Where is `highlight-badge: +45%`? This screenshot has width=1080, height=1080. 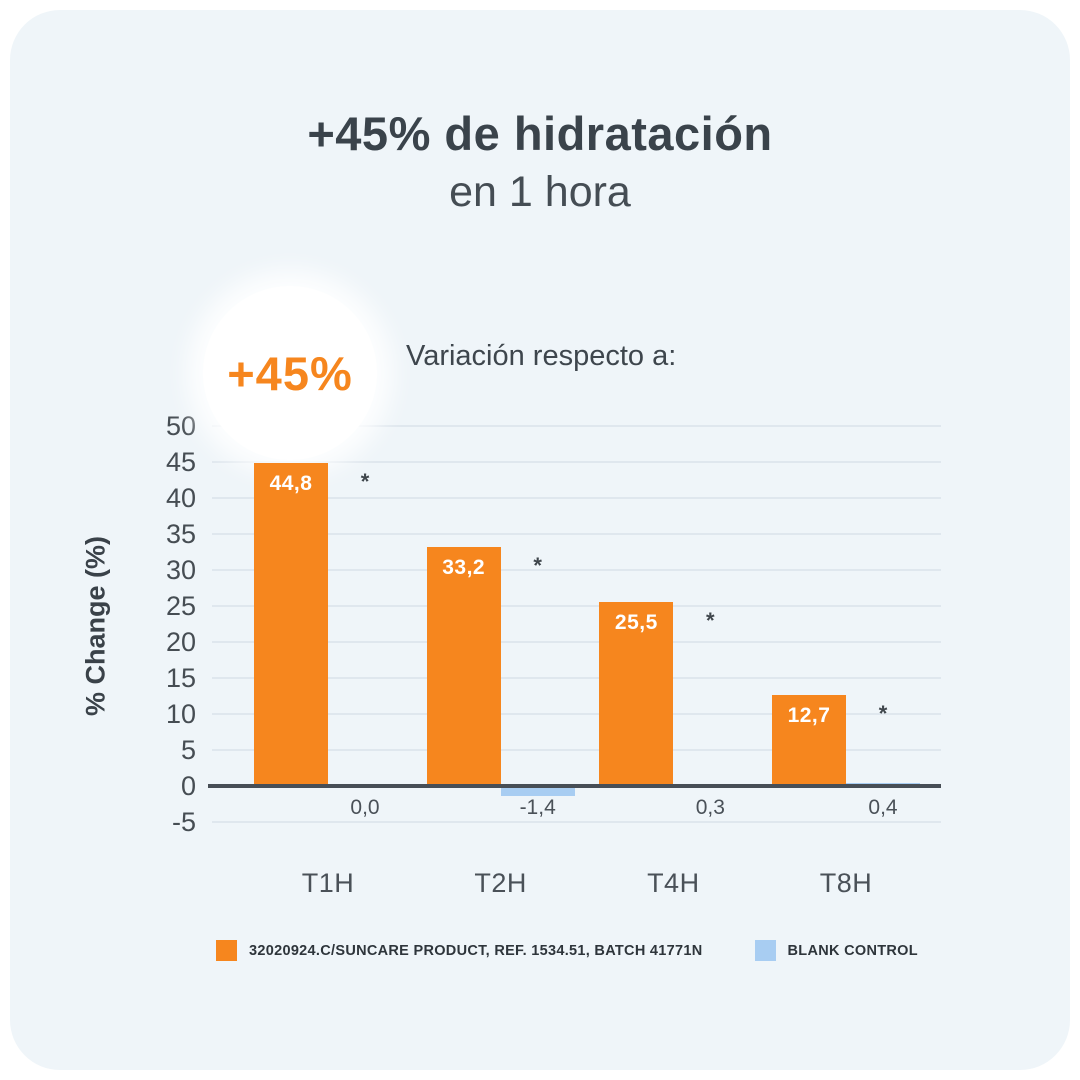 highlight-badge: +45% is located at coordinates (290, 373).